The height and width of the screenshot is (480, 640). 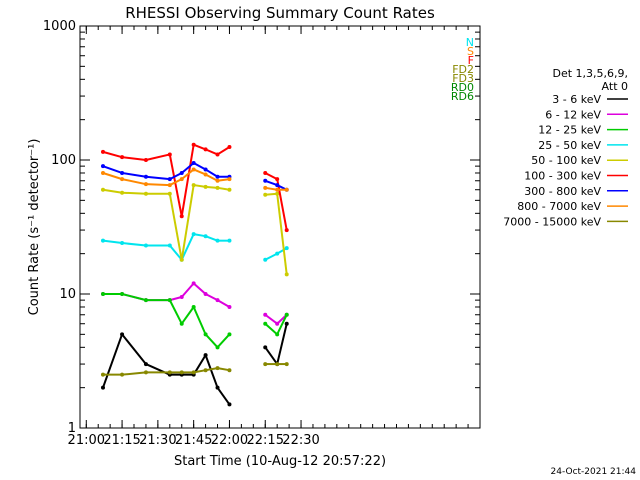 I want to click on x-tick-label: 21:15, so click(x=121, y=440).